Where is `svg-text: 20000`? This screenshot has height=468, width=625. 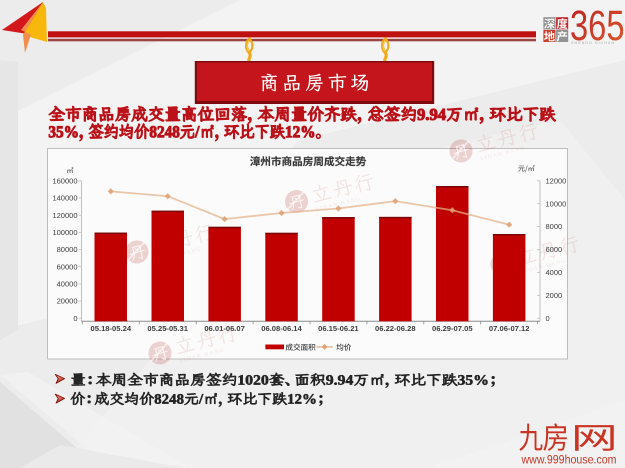 svg-text: 20000 is located at coordinates (67, 301).